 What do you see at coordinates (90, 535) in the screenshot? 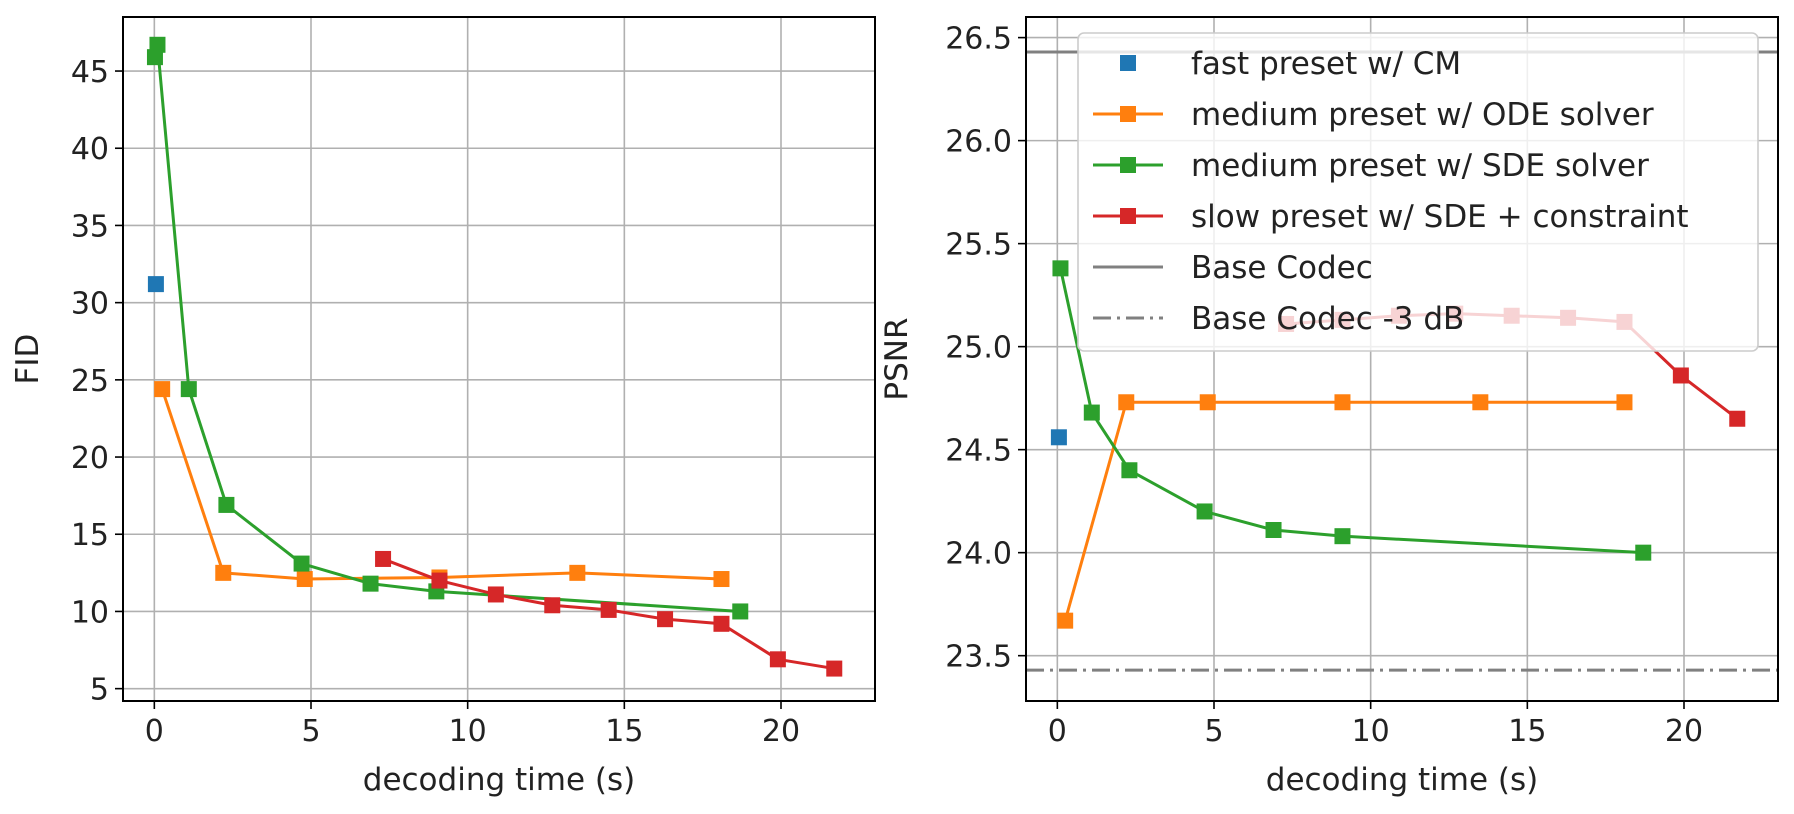
I see `fid-y-tick-label: 15` at bounding box center [90, 535].